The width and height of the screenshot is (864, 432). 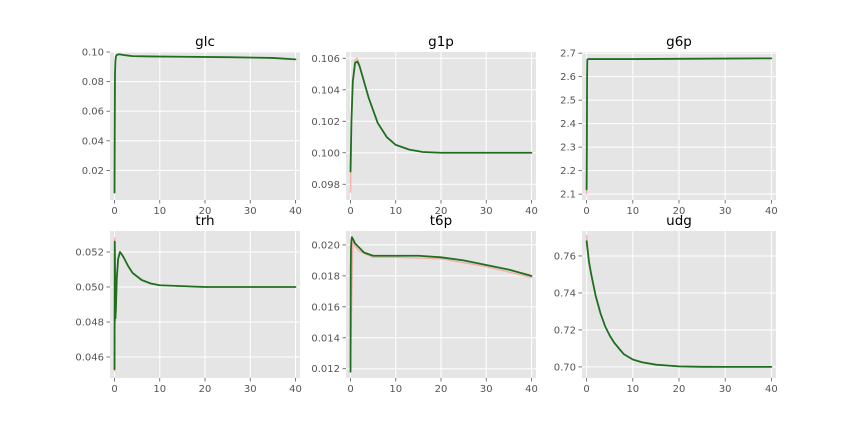 I want to click on y-tick-label: 2.2, so click(x=568, y=171).